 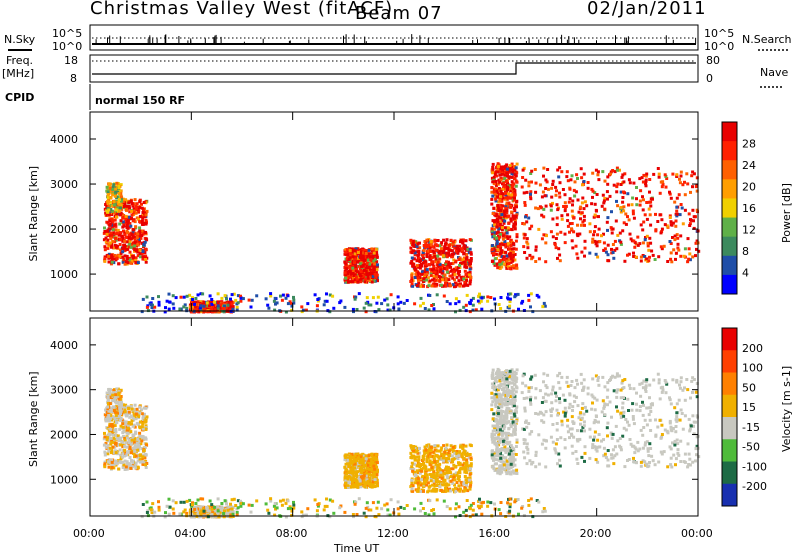 What do you see at coordinates (393, 38) in the screenshot?
I see `noise-strip: 10^5 10^0 10^5 10^0` at bounding box center [393, 38].